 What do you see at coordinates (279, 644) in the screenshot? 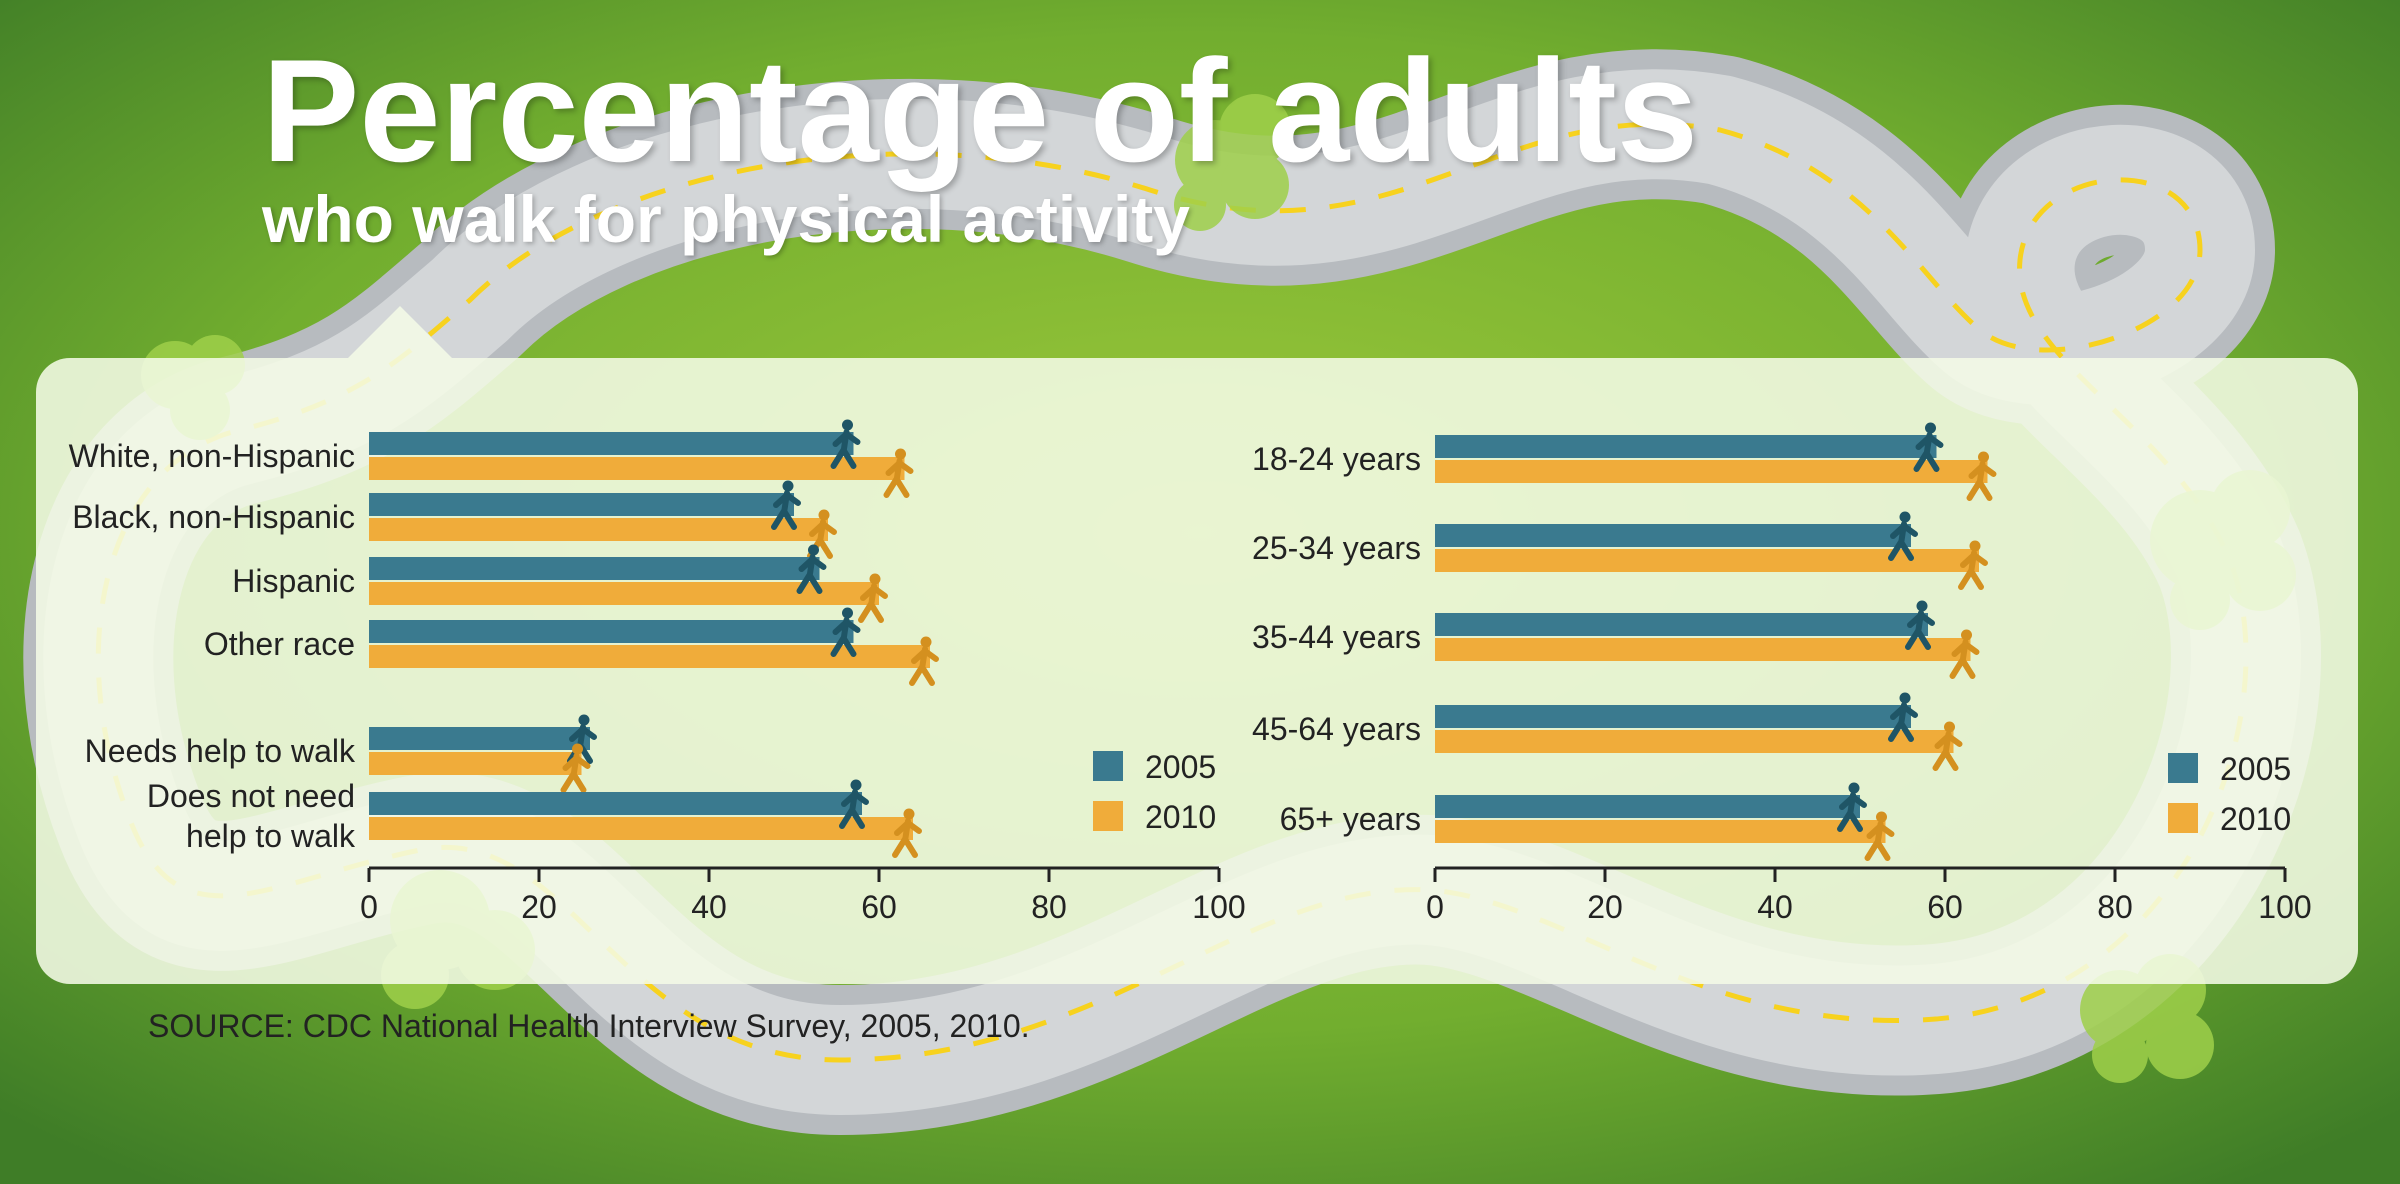
I see `category-label: Other race` at bounding box center [279, 644].